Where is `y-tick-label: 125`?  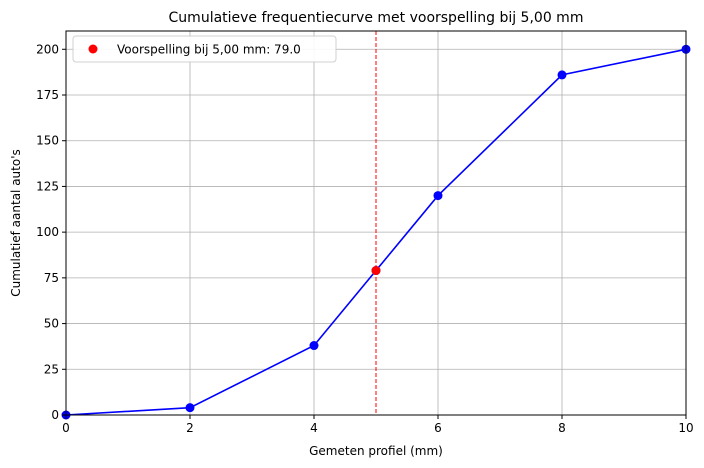
y-tick-label: 125 is located at coordinates (47, 186).